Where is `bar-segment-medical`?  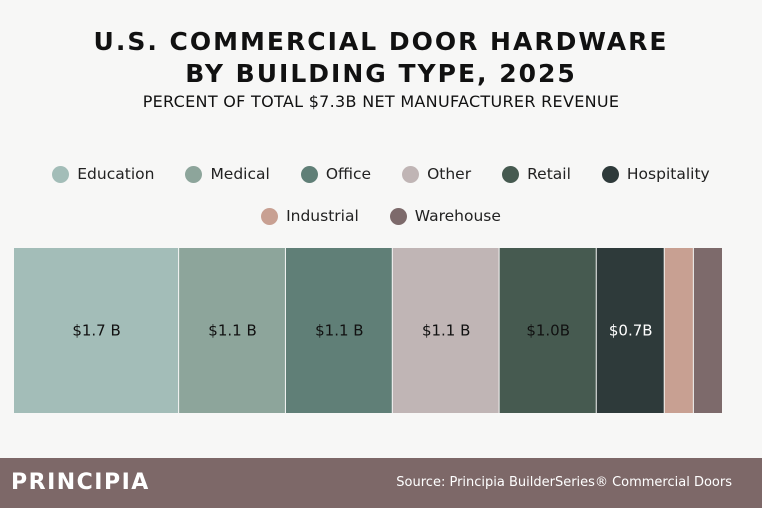 bar-segment-medical is located at coordinates (232, 330).